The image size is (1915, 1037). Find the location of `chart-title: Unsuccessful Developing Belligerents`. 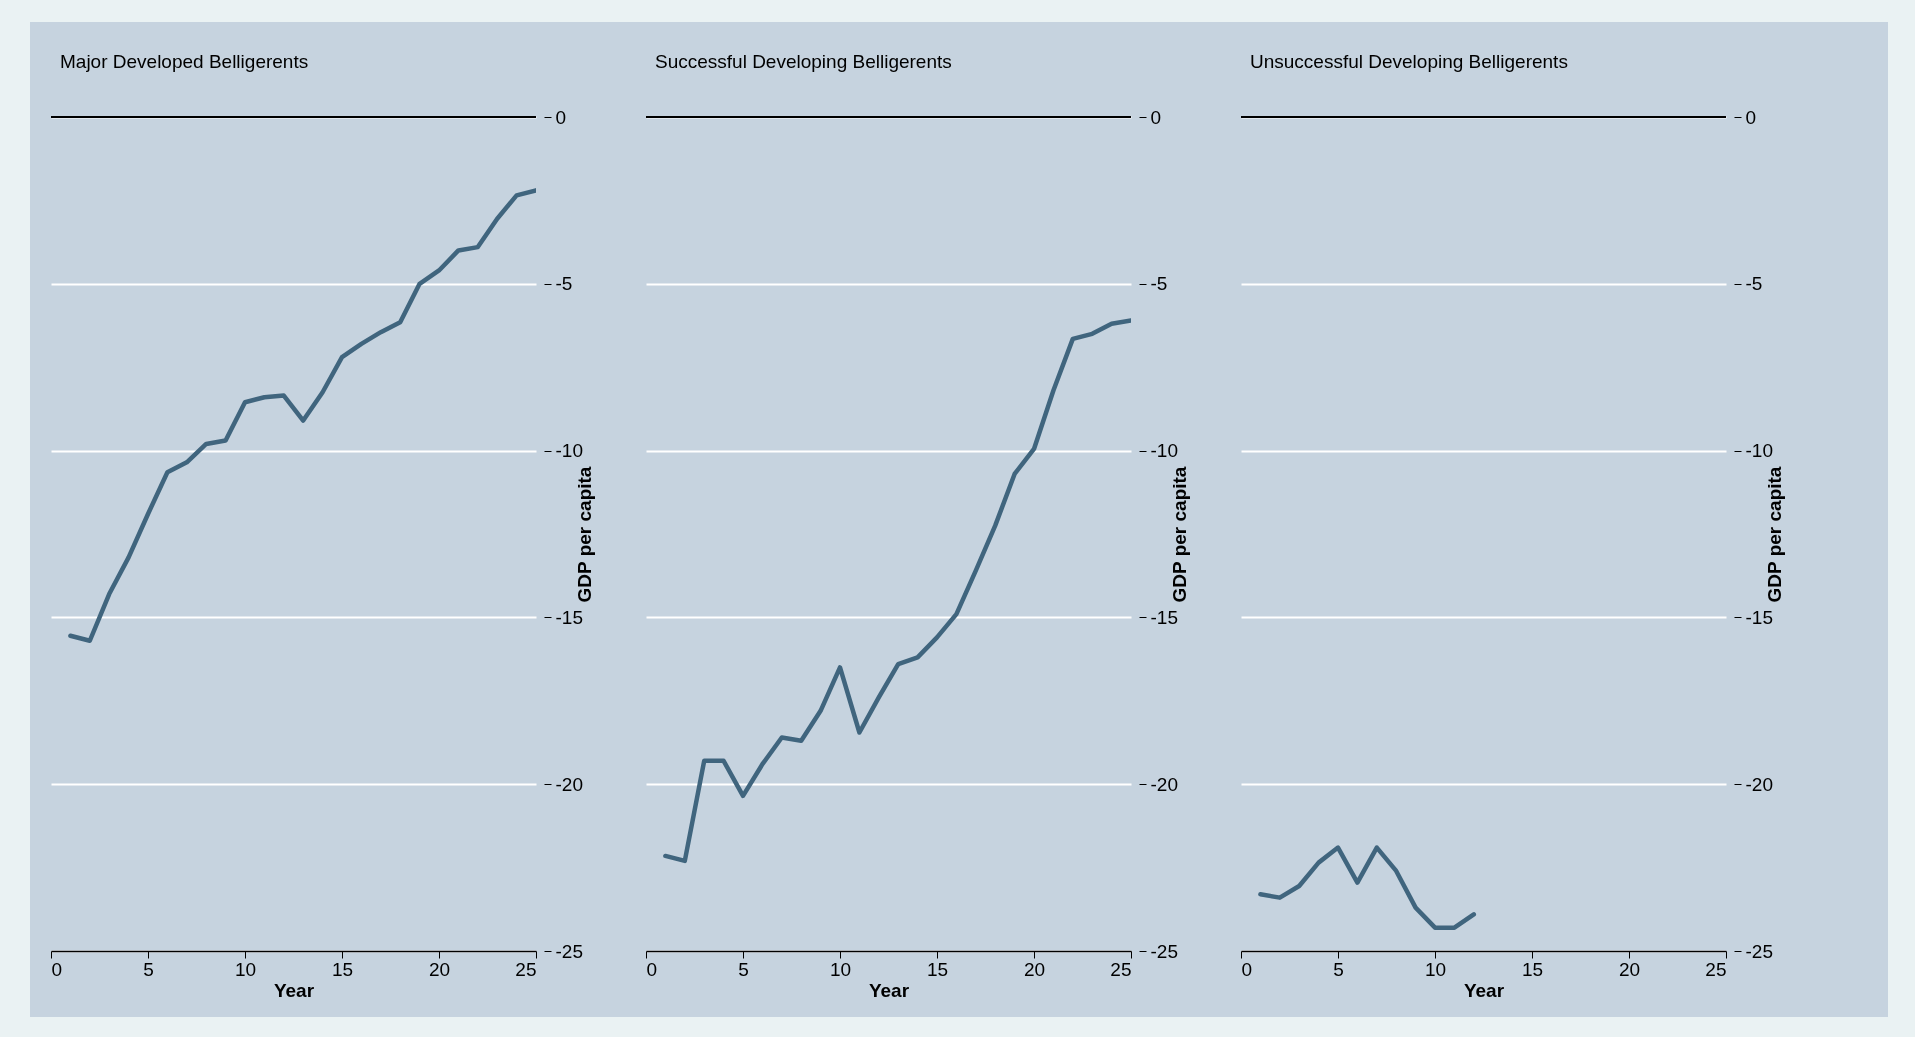

chart-title: Unsuccessful Developing Belligerents is located at coordinates (1409, 61).